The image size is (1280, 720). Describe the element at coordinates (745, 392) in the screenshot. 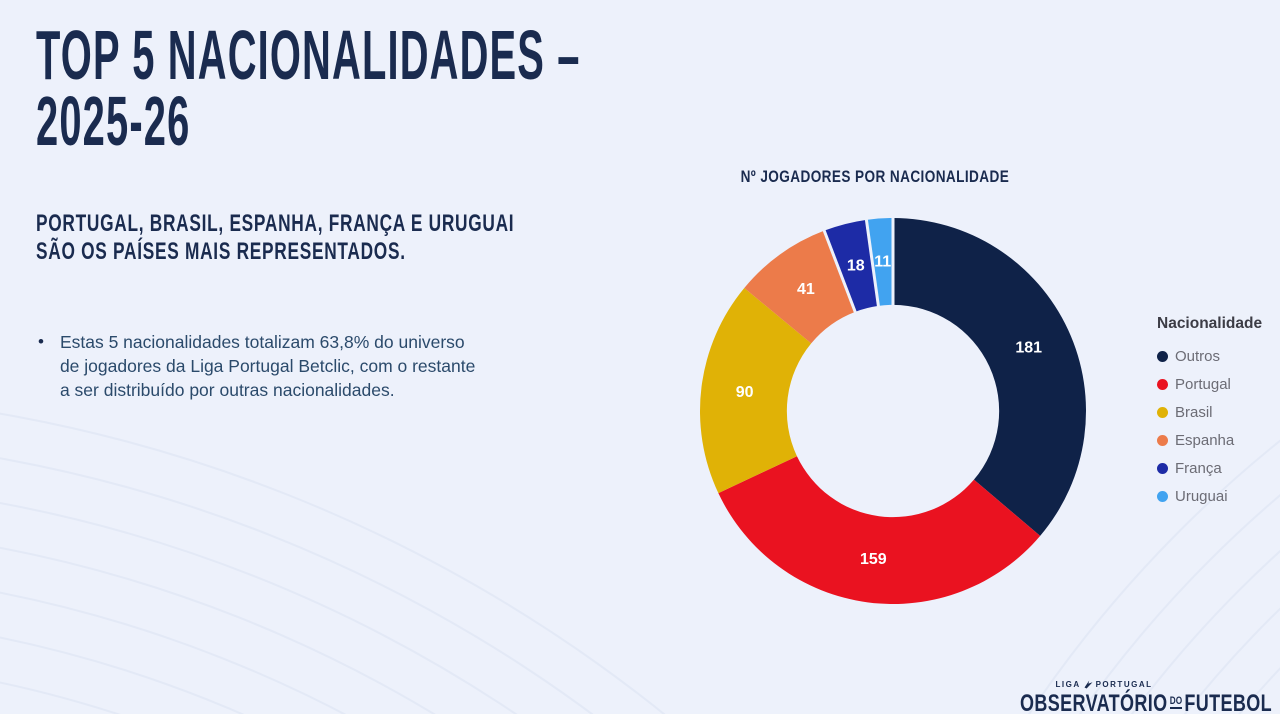

I see `slice-label-brasil: 90` at that location.